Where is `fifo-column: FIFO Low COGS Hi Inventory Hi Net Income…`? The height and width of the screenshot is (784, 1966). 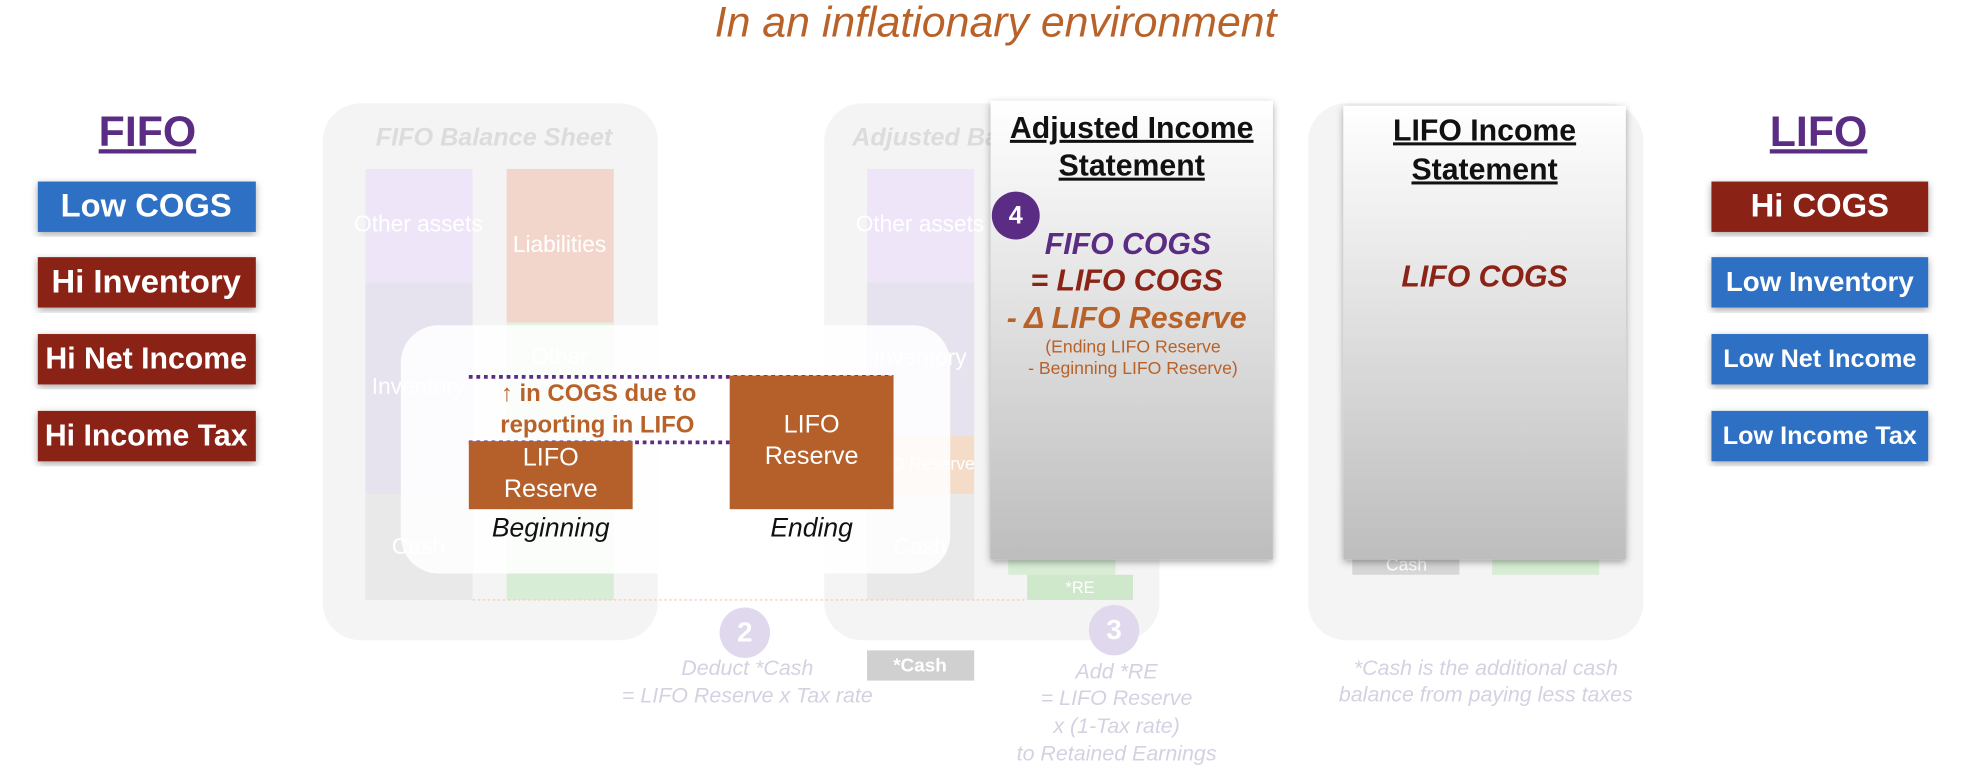
fifo-column: FIFO Low COGS Hi Inventory Hi Net Income… is located at coordinates (146, 285).